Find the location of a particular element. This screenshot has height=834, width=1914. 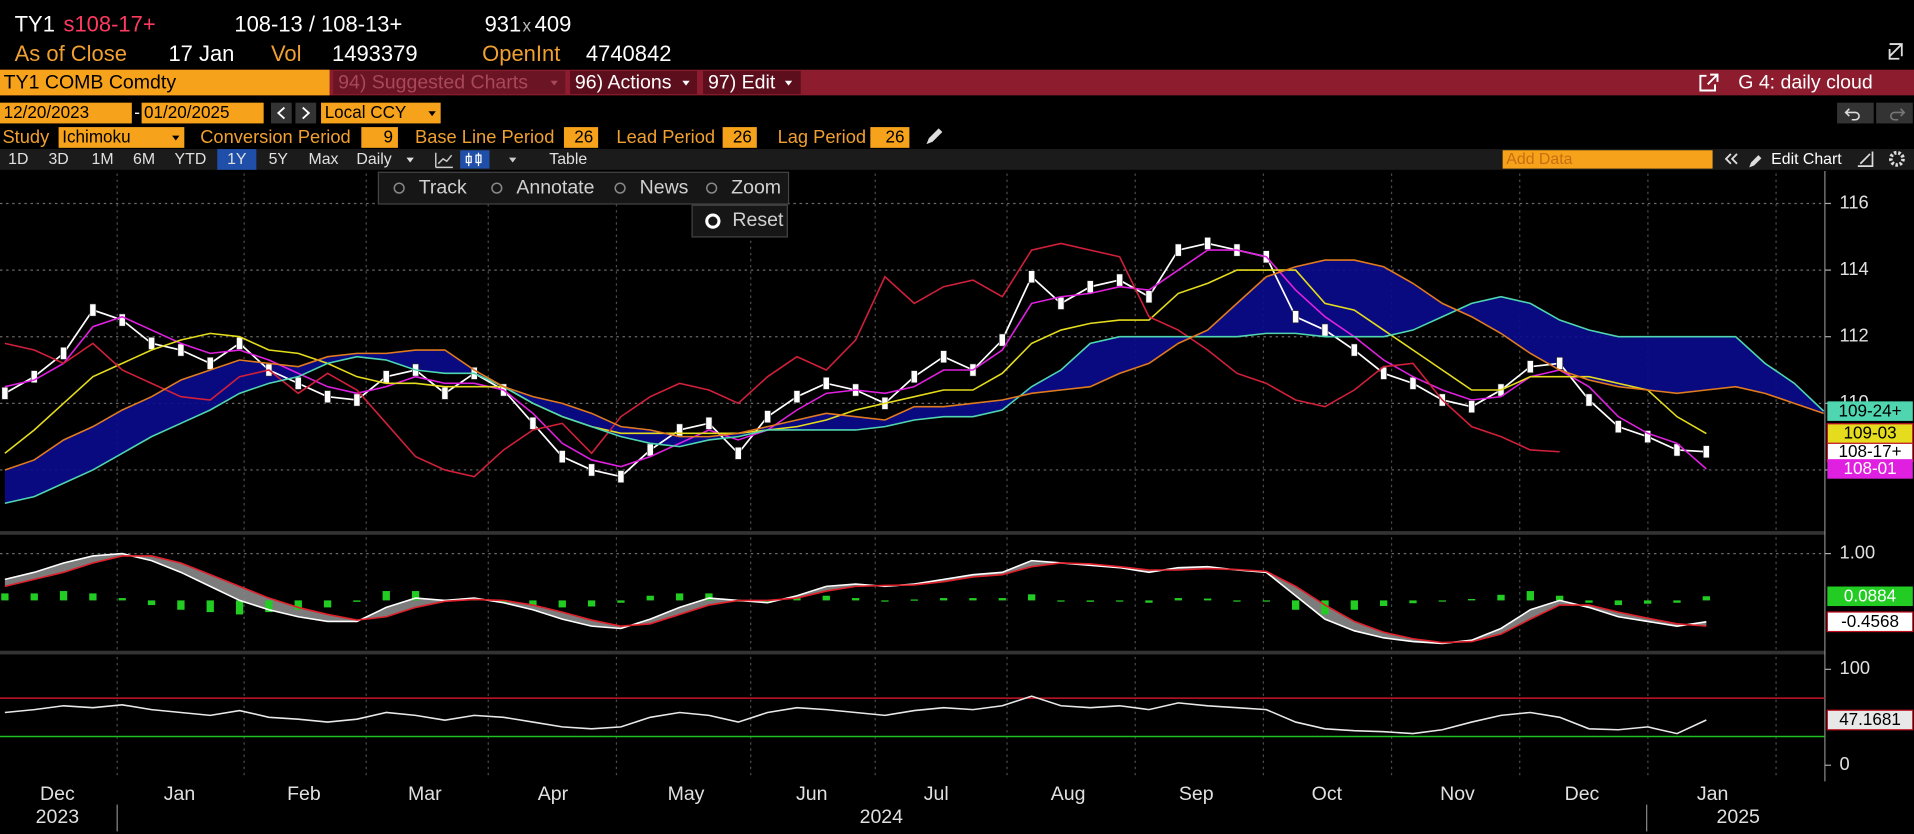

tool-button: News is located at coordinates (664, 187).